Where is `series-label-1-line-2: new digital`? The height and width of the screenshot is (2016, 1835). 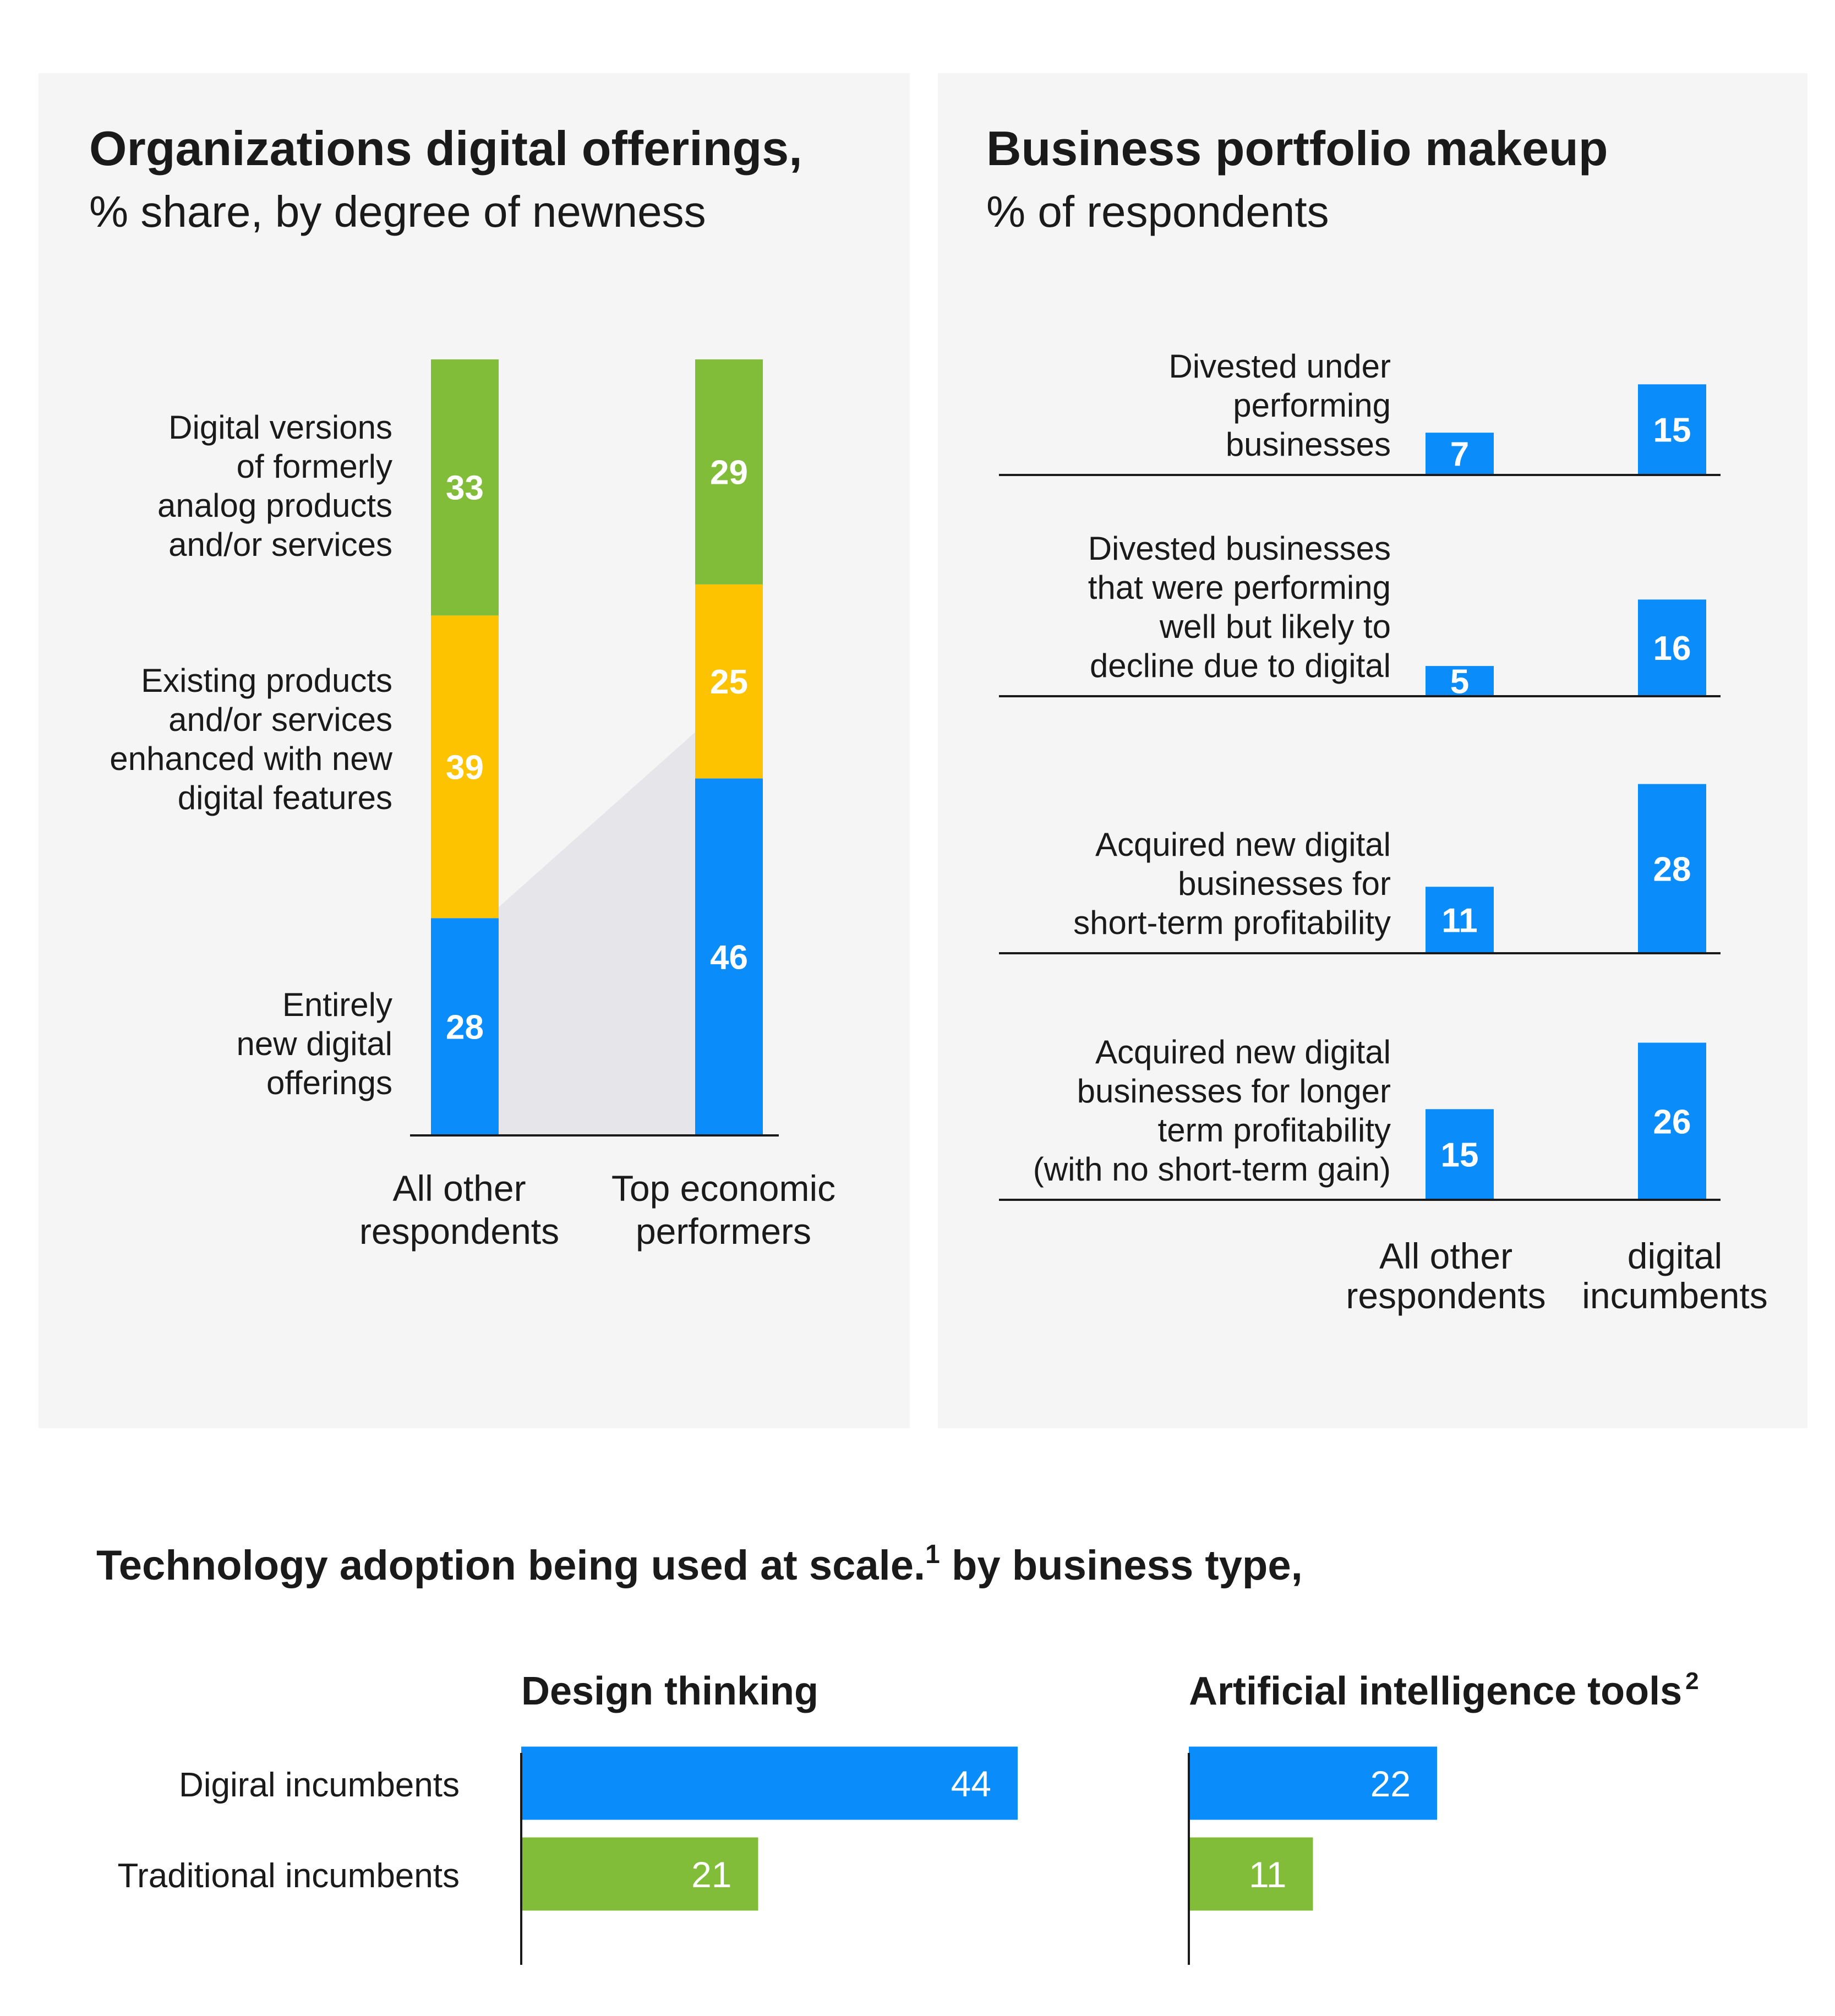
series-label-1-line-2: new digital is located at coordinates (314, 1043).